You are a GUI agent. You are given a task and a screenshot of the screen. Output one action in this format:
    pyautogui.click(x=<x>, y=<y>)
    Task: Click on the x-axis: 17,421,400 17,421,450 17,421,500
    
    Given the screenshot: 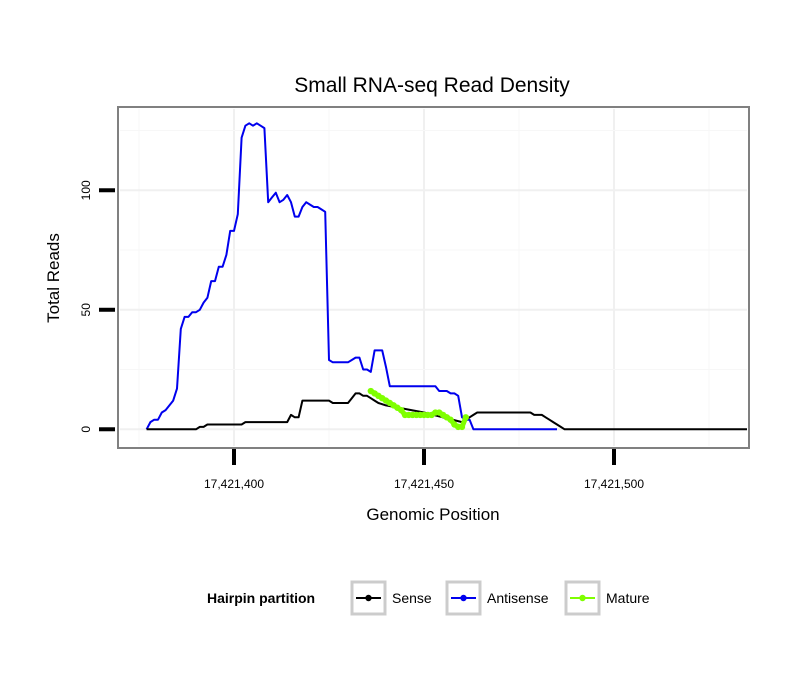 What is the action you would take?
    pyautogui.click(x=424, y=470)
    